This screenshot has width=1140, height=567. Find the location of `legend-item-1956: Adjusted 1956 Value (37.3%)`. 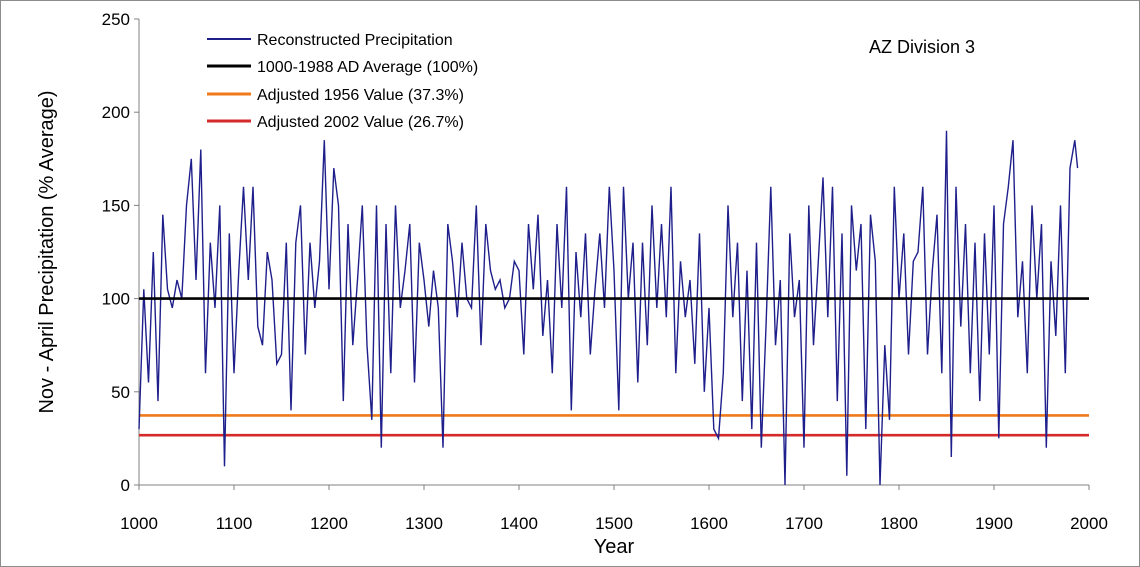

legend-item-1956: Adjusted 1956 Value (37.3%) is located at coordinates (335, 95).